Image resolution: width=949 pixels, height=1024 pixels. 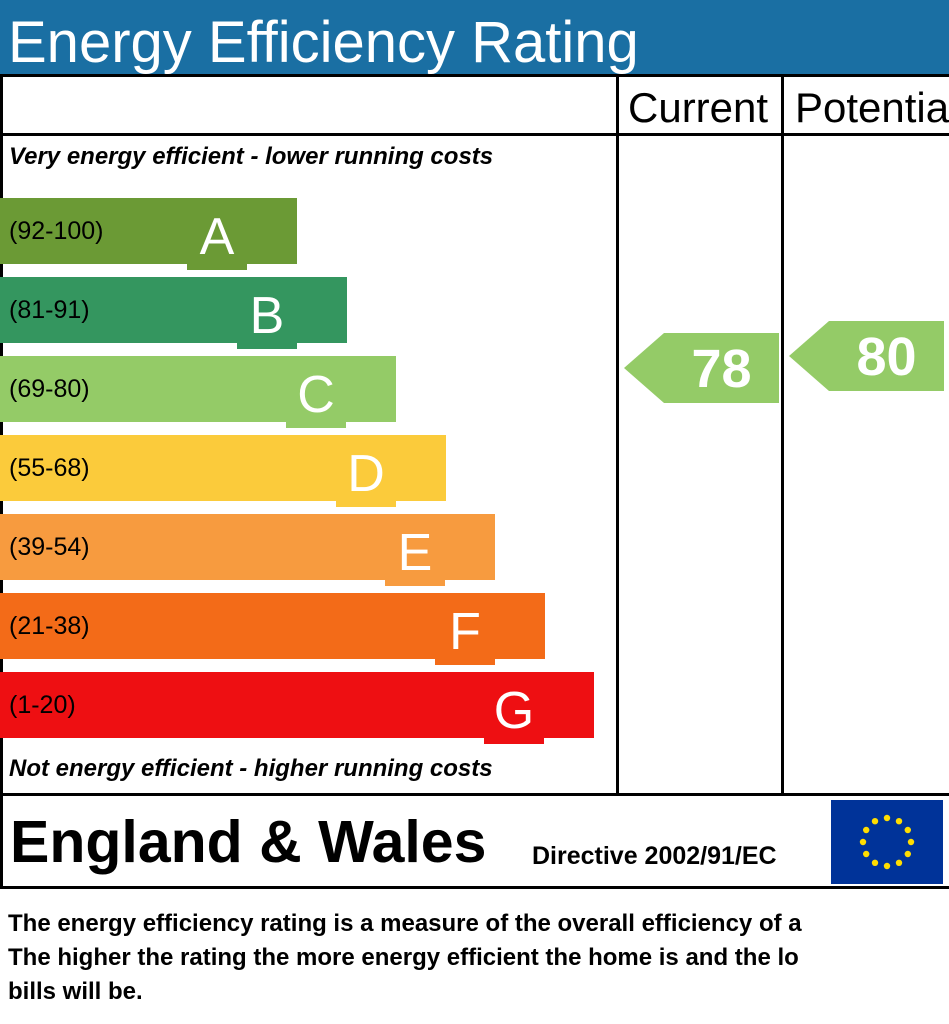 I want to click on title-bar: Energy Efficiency Rating, so click(x=474, y=37).